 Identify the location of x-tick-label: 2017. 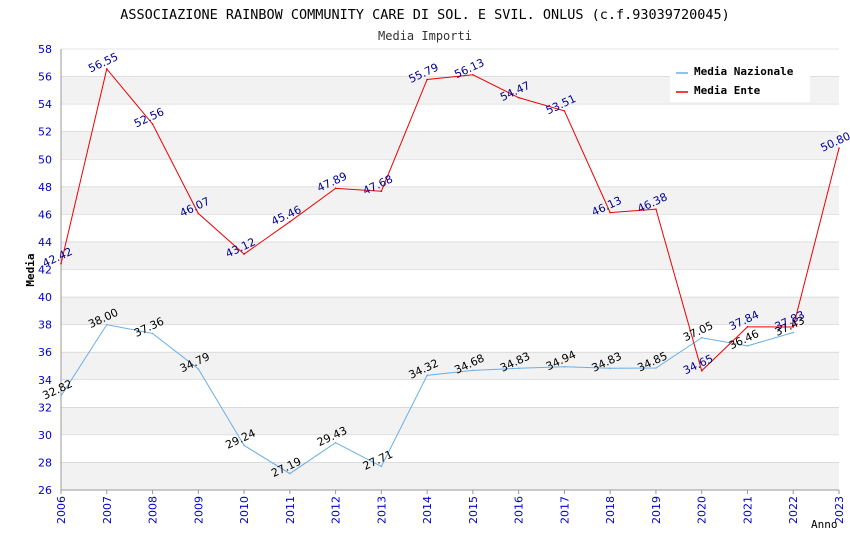
(564, 510).